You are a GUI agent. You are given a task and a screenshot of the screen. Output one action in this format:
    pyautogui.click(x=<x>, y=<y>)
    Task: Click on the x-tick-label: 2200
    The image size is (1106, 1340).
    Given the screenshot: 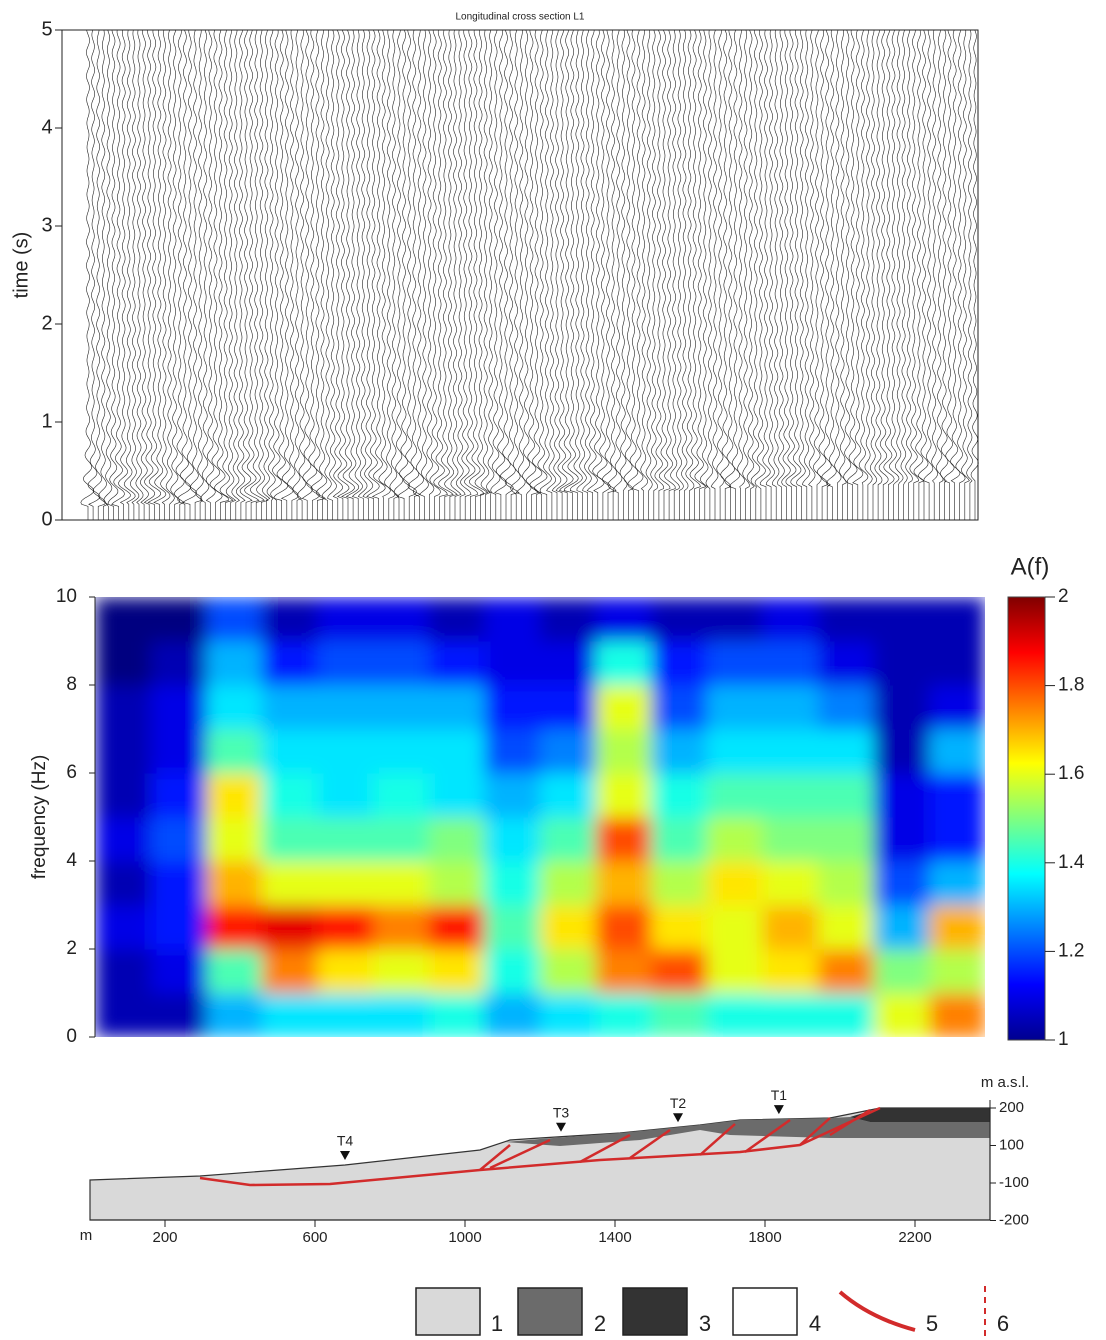 What is the action you would take?
    pyautogui.click(x=914, y=1237)
    